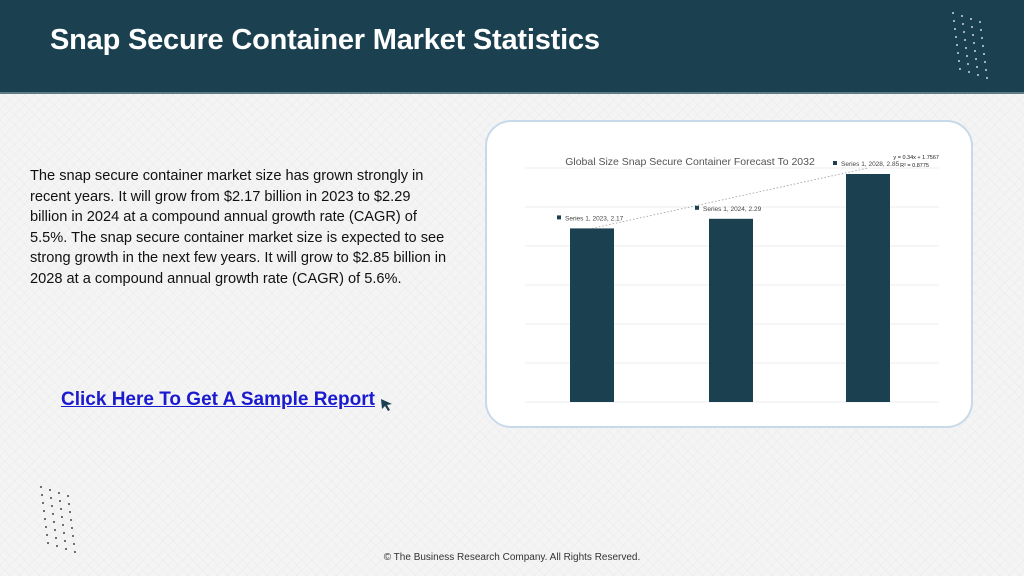 Image resolution: width=1024 pixels, height=576 pixels. I want to click on trendline-equation: y = 0.34x + 1.7567, so click(916, 158).